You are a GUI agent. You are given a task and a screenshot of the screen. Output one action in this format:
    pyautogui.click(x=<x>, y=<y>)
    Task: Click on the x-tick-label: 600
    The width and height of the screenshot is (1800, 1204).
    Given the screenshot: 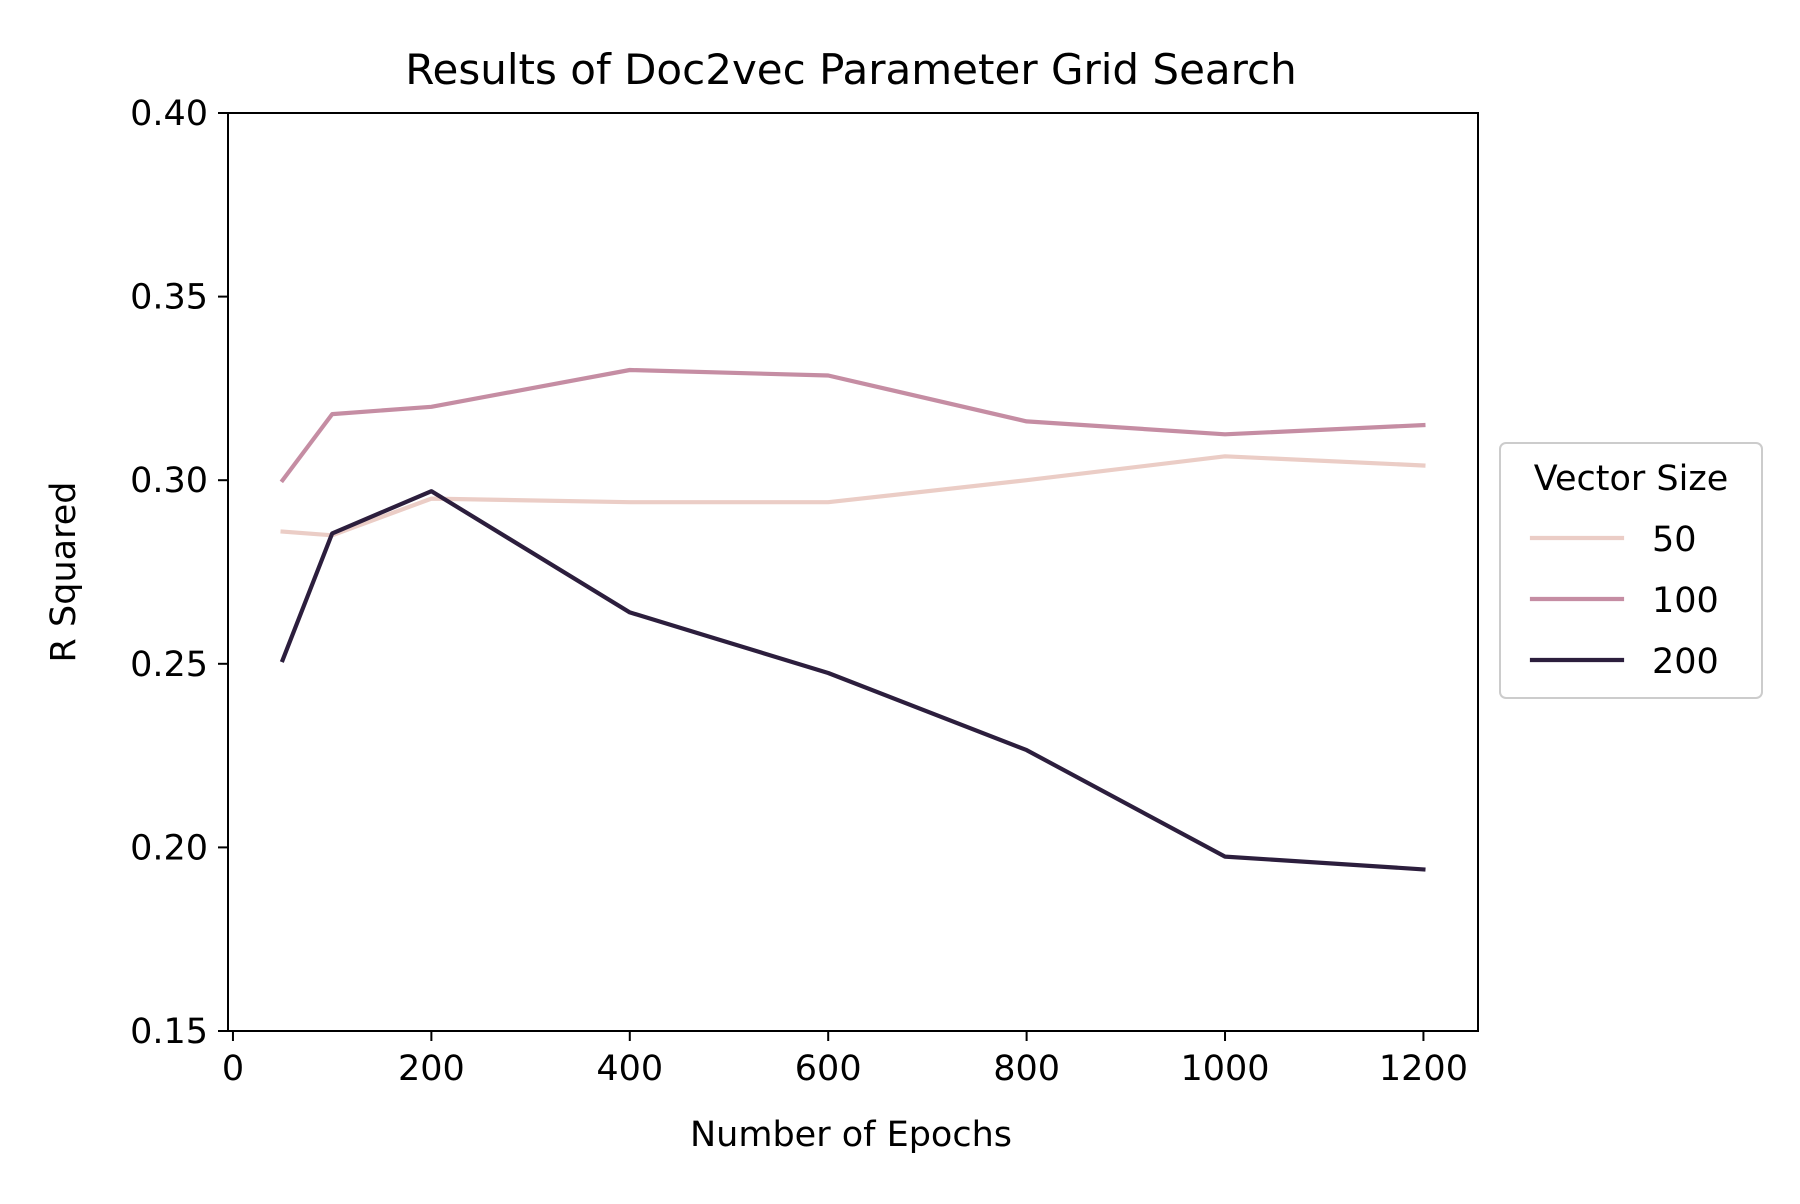 What is the action you would take?
    pyautogui.click(x=828, y=1069)
    